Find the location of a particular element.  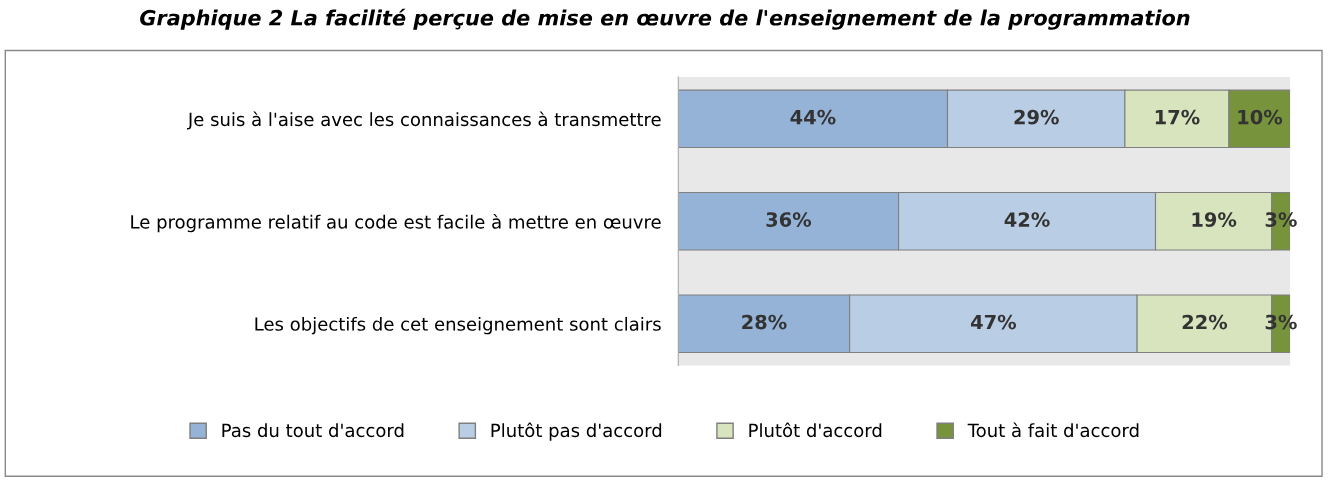

y-tick-label: Les objectifs de cet enseignement sont clairs is located at coordinates (458, 325).